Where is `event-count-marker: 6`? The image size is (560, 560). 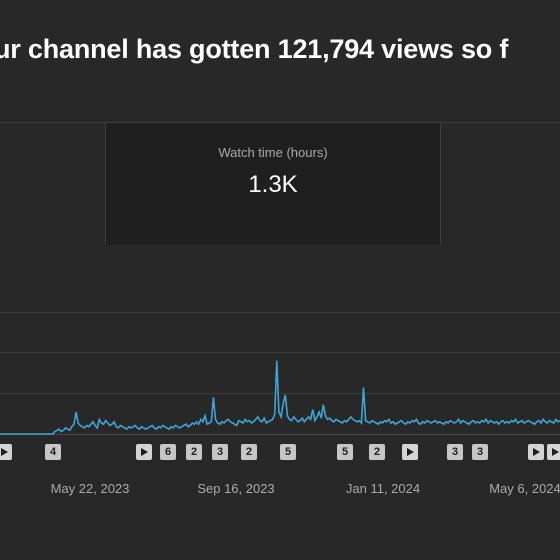 event-count-marker: 6 is located at coordinates (168, 452).